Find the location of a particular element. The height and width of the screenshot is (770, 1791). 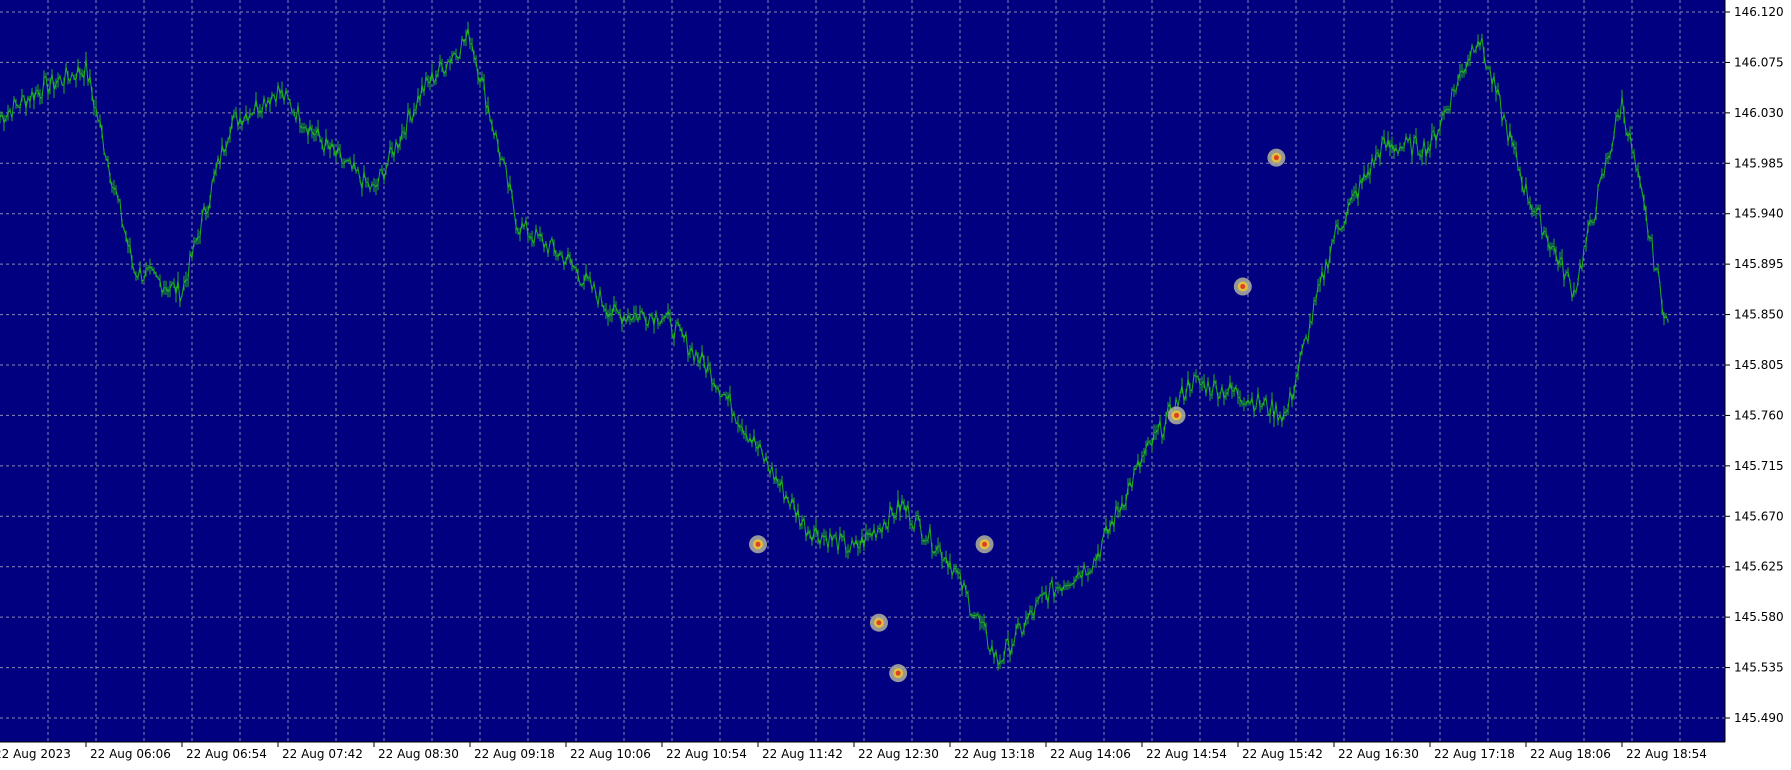

y-tick-label: 146.075 is located at coordinates (1759, 62).